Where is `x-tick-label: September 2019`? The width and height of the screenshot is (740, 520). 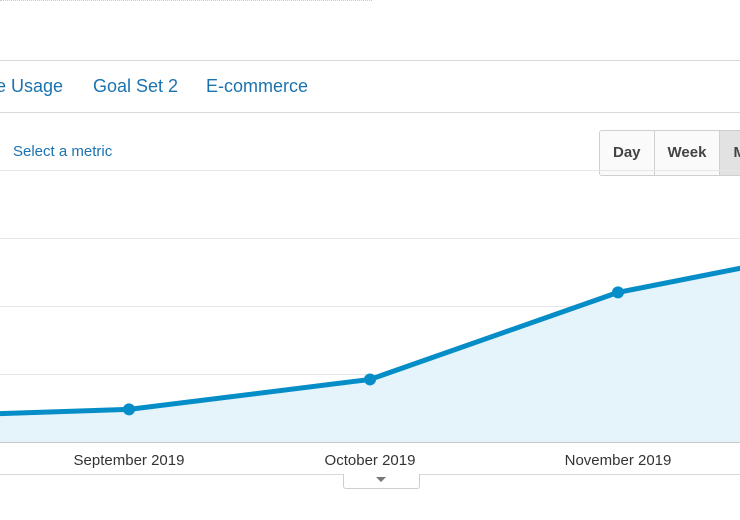
x-tick-label: September 2019 is located at coordinates (129, 460).